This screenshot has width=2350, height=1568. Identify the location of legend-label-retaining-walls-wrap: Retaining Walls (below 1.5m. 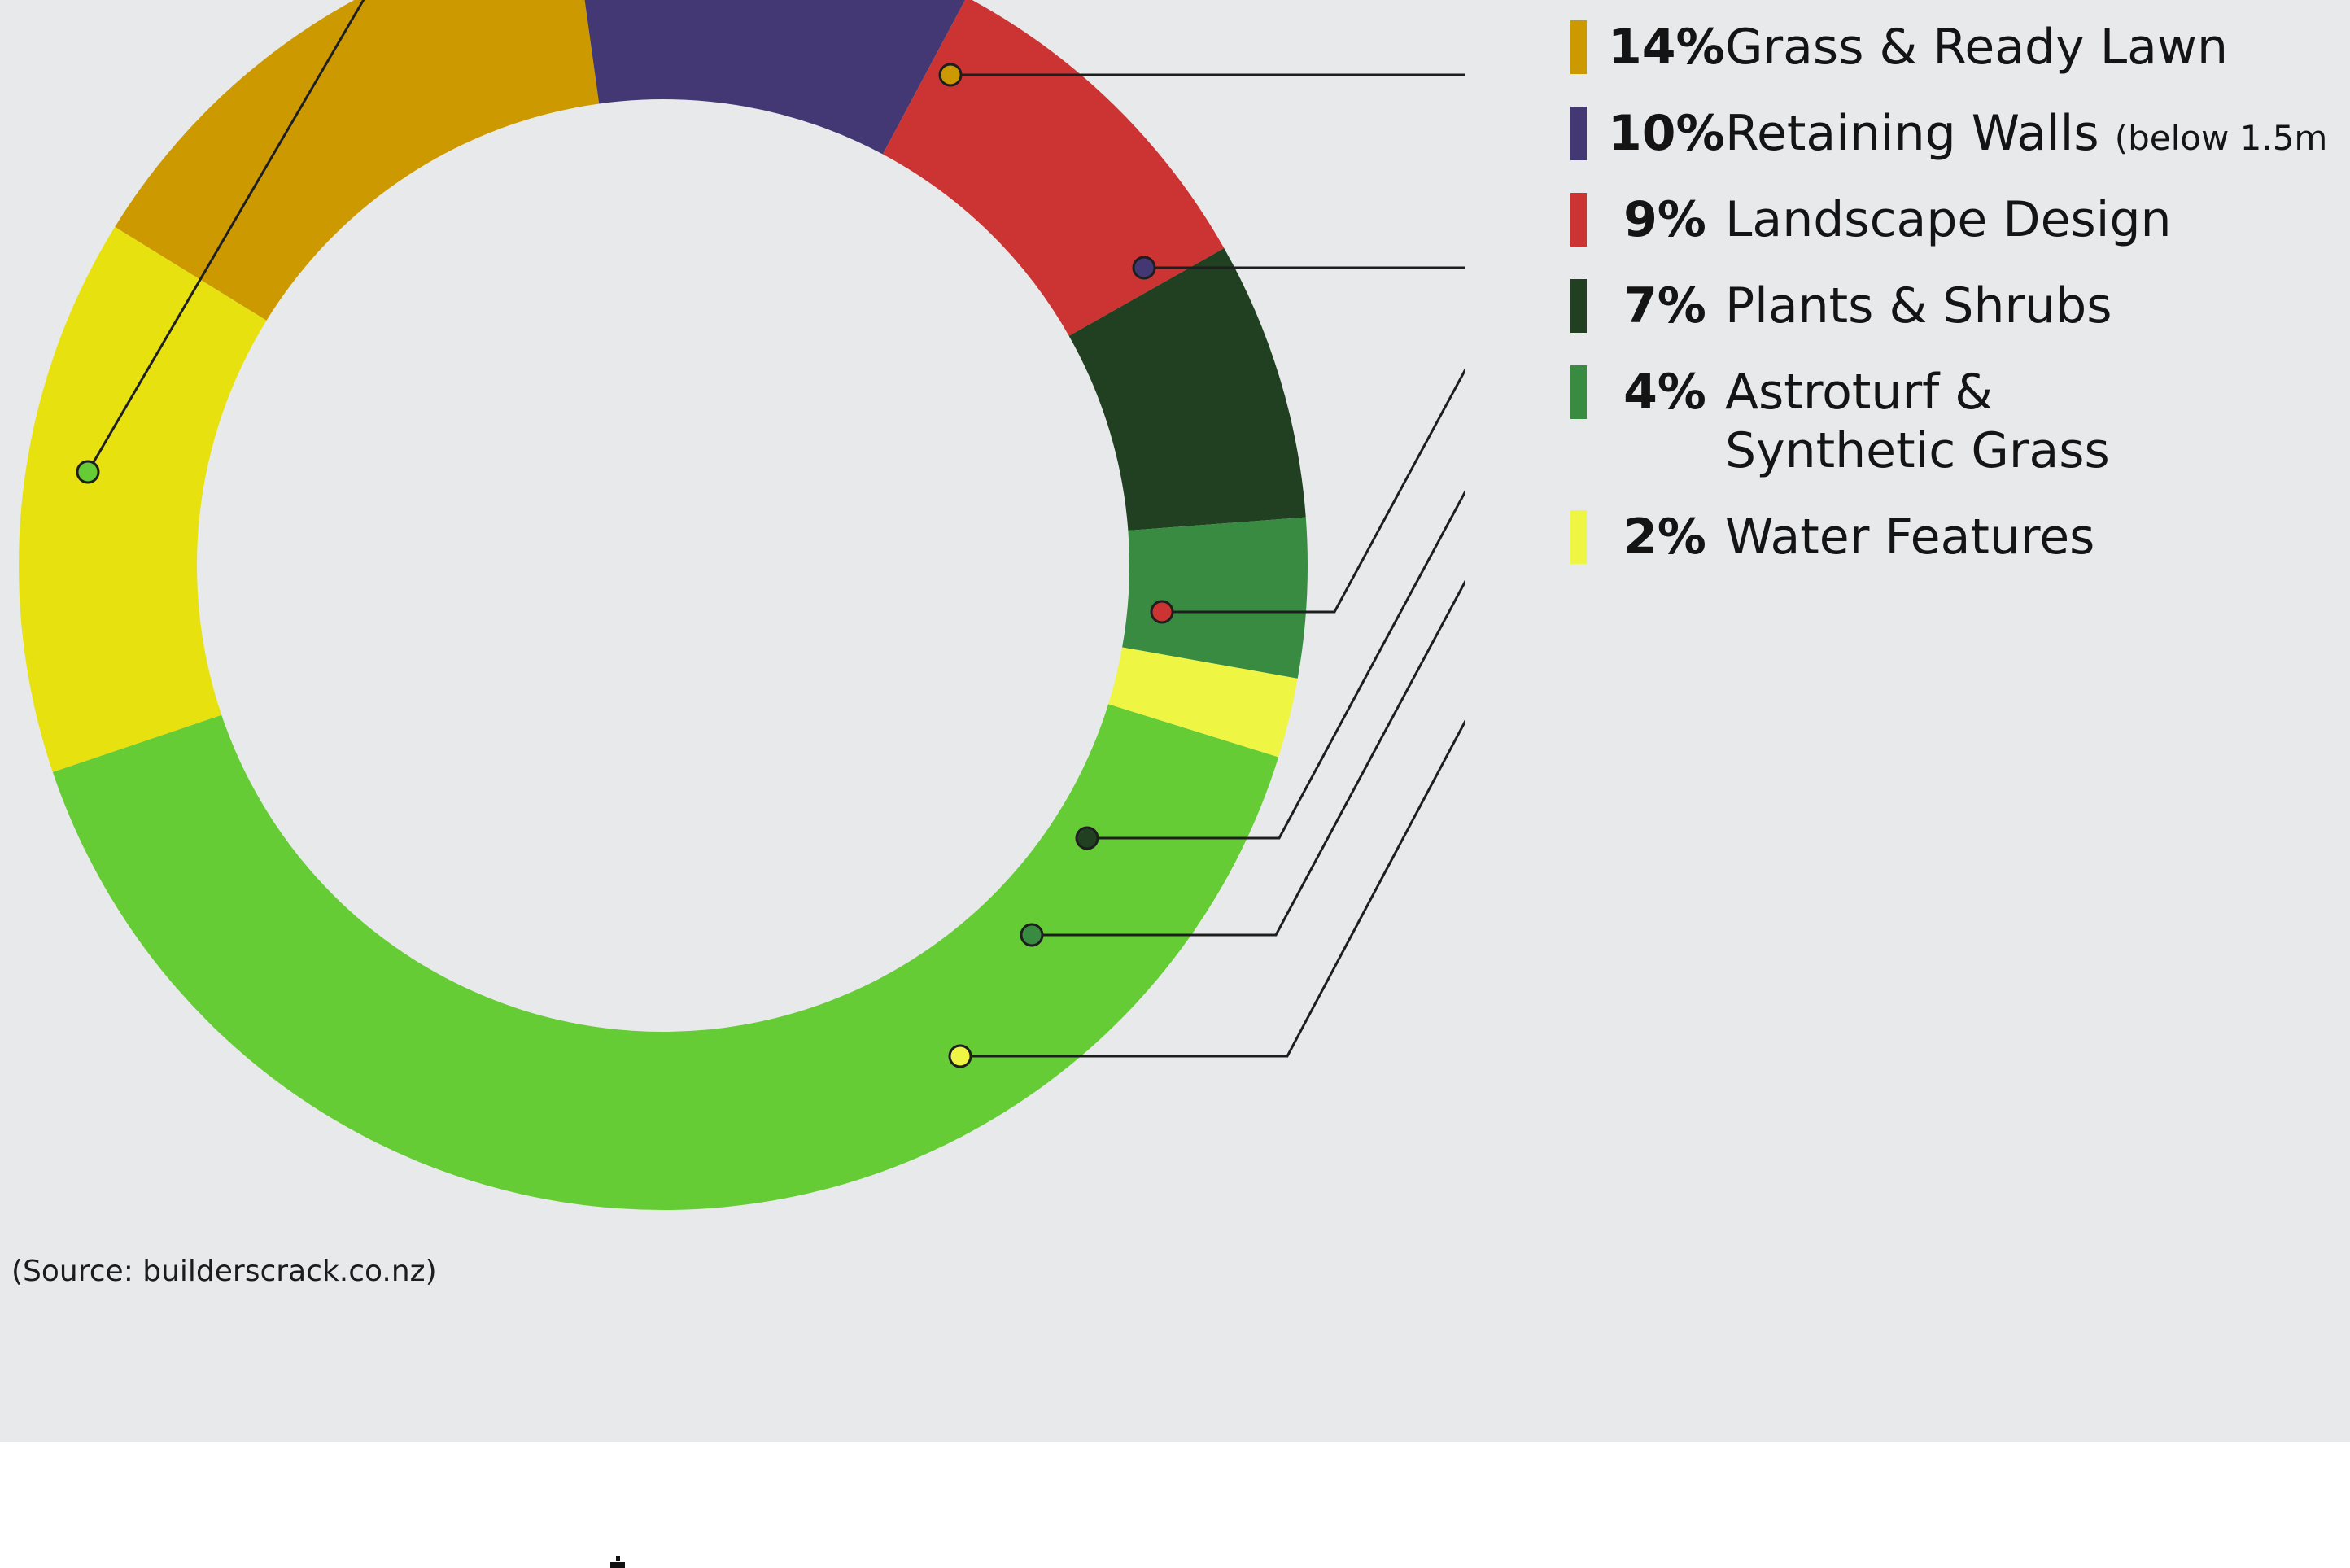
(2026, 136).